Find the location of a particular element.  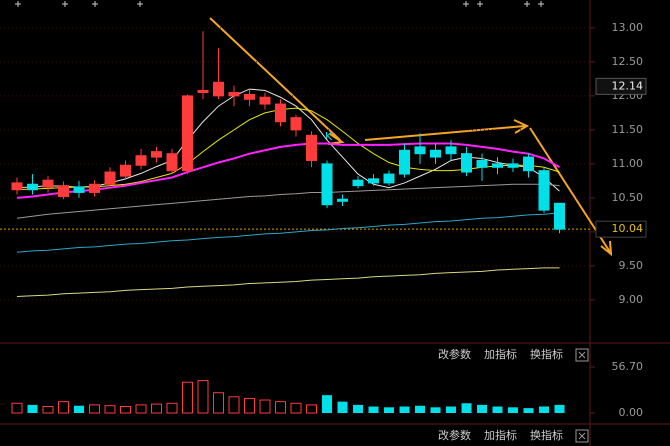

y-tick-label: 13.00 is located at coordinates (628, 27).